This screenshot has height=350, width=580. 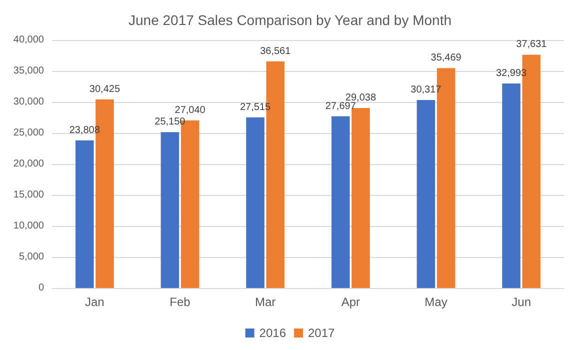 What do you see at coordinates (94, 302) in the screenshot?
I see `x-tick-label: Jan` at bounding box center [94, 302].